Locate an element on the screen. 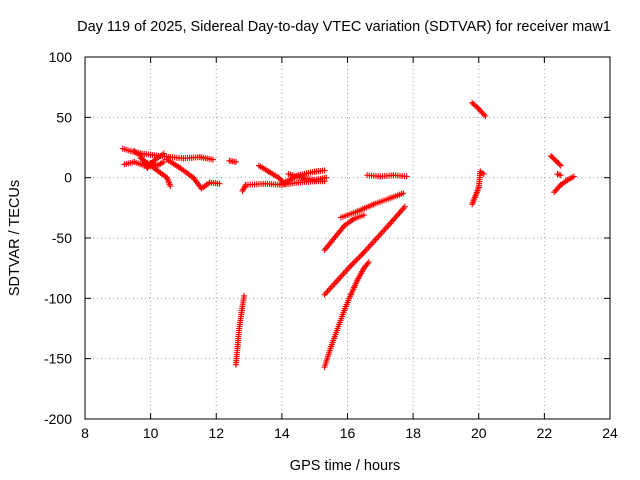 The height and width of the screenshot is (480, 640). y-tick-label: -100 is located at coordinates (58, 298).